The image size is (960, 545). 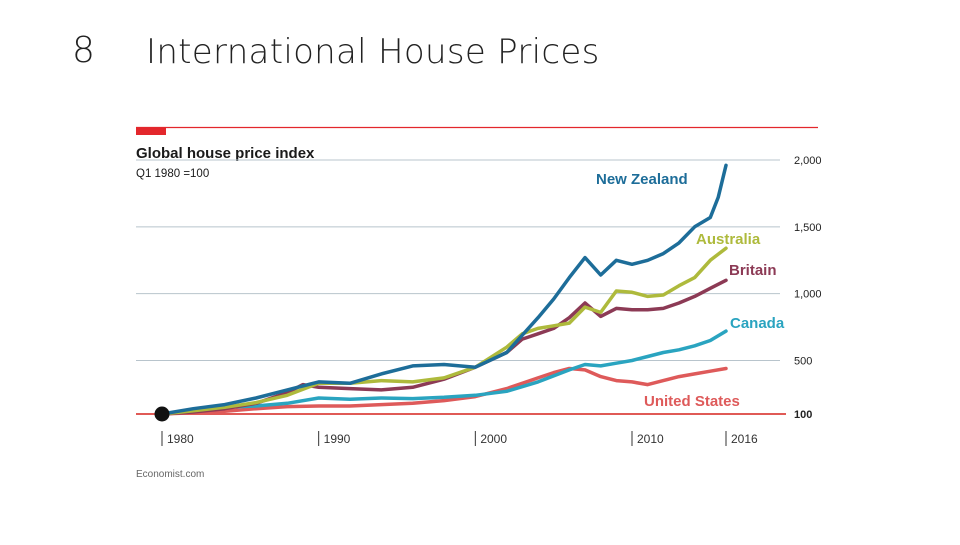 I want to click on series-label-canada: Canada, so click(x=757, y=323).